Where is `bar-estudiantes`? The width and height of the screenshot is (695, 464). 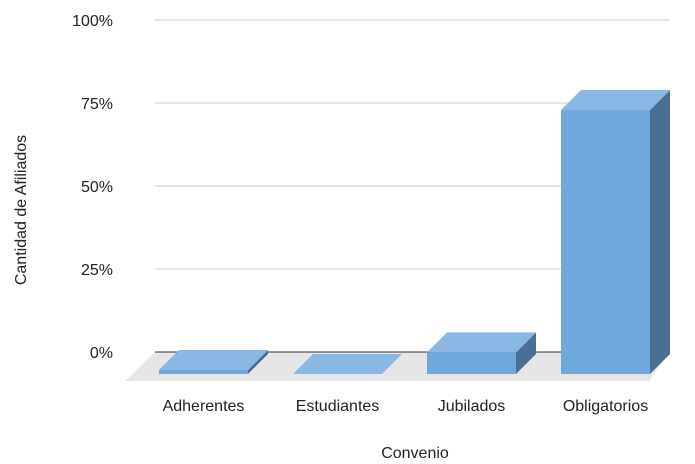 bar-estudiantes is located at coordinates (347, 364).